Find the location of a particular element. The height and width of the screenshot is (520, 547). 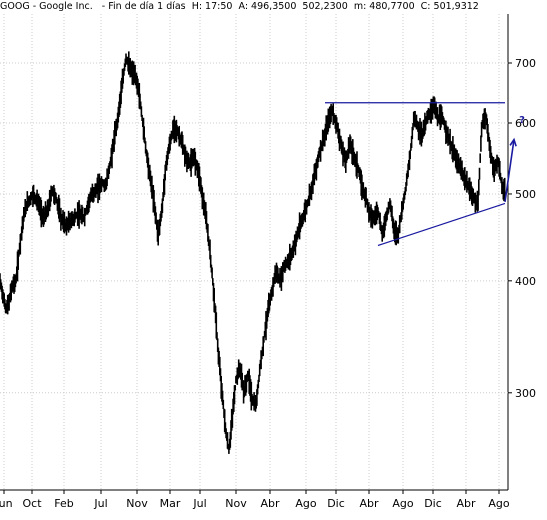

x-tick-label: Mar is located at coordinates (170, 503).